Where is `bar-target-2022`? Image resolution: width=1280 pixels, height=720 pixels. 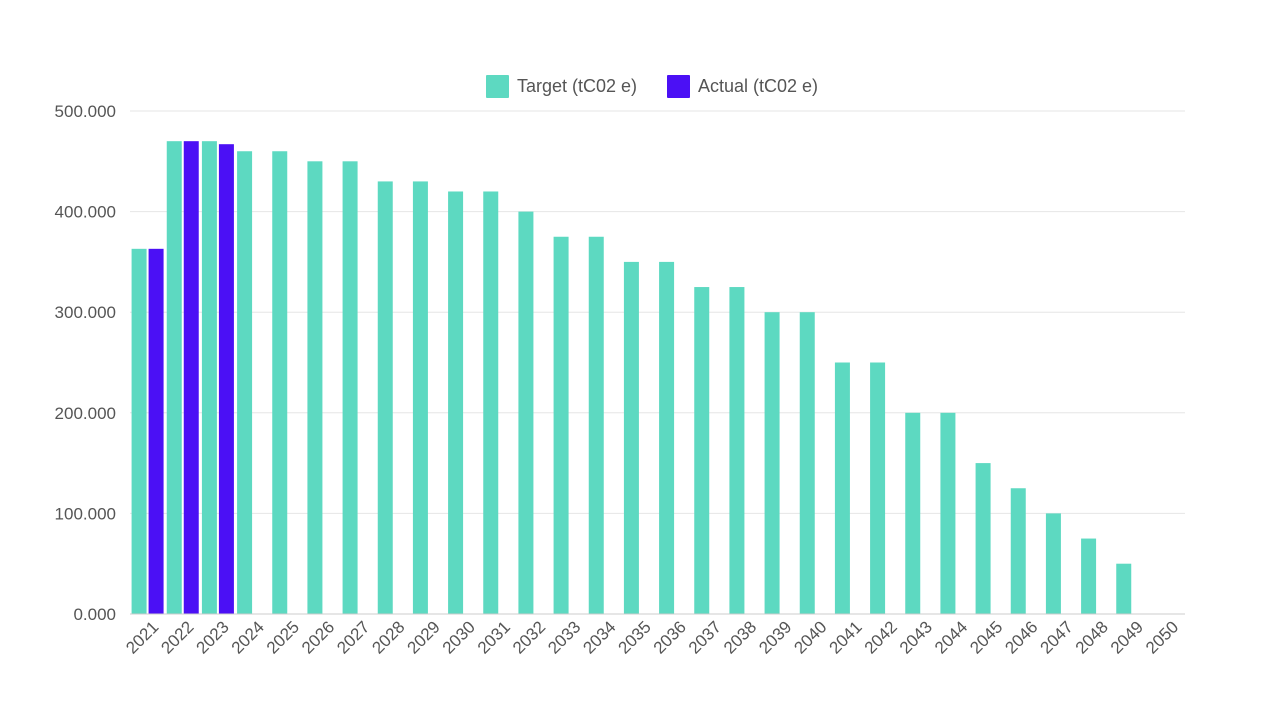
bar-target-2022 is located at coordinates (174, 377).